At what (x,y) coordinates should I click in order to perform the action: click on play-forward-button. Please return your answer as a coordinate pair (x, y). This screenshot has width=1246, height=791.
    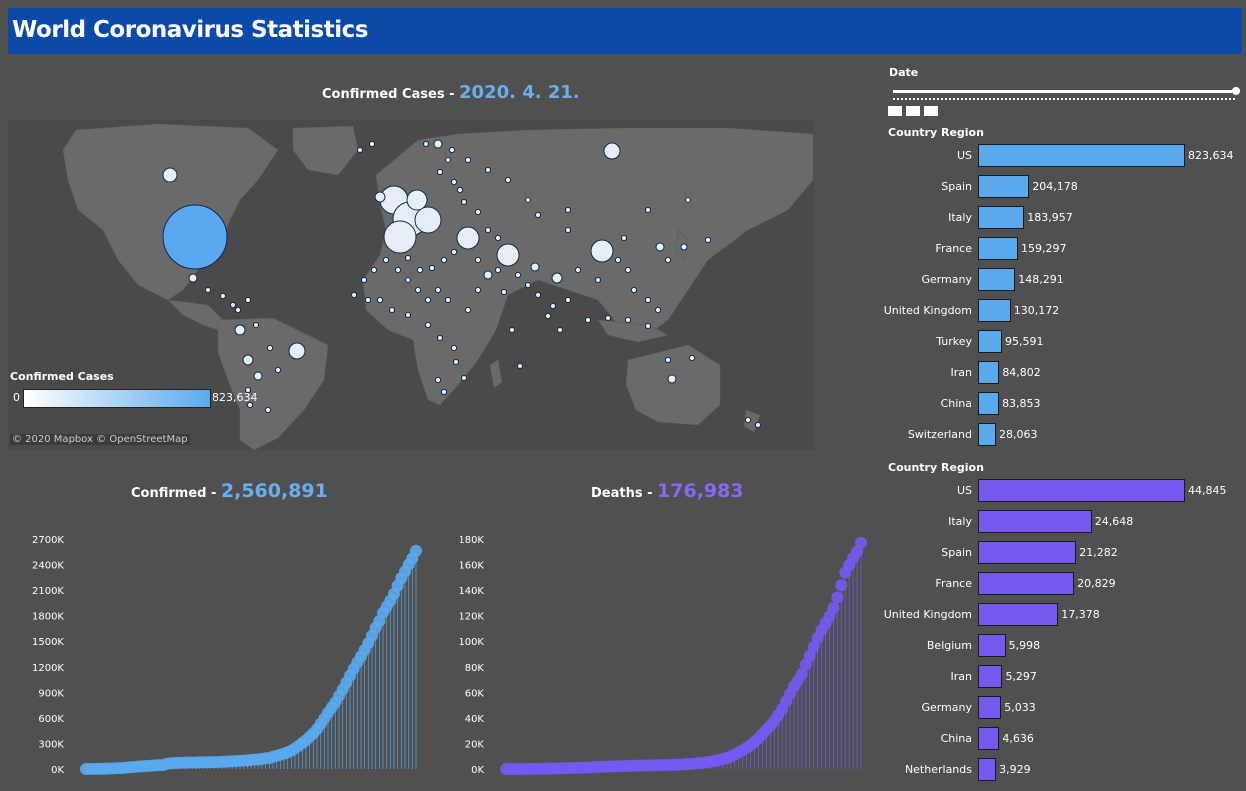
    Looking at the image, I should click on (931, 111).